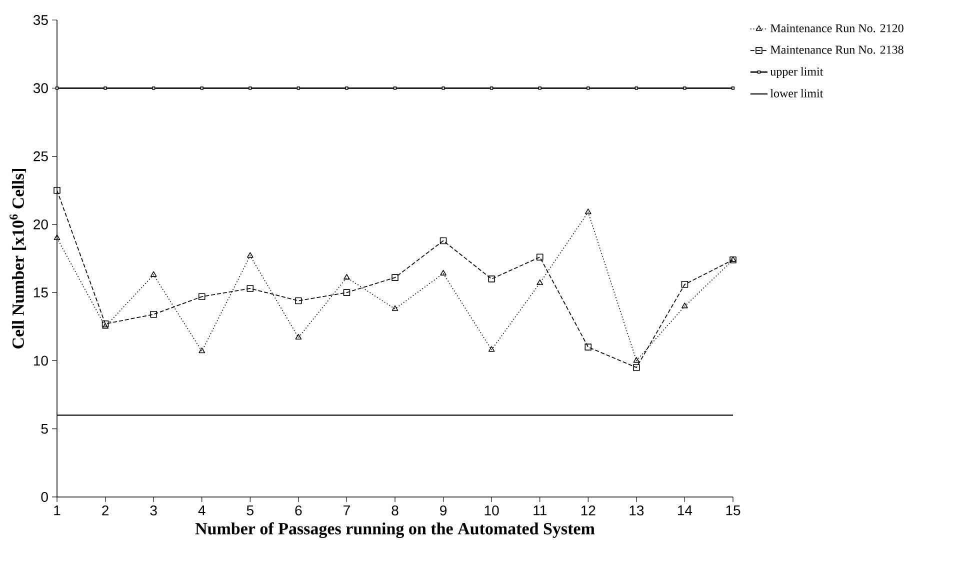  I want to click on y-axis-title: Cell Number [x10$^{6}$ Cells], so click(18, 258).